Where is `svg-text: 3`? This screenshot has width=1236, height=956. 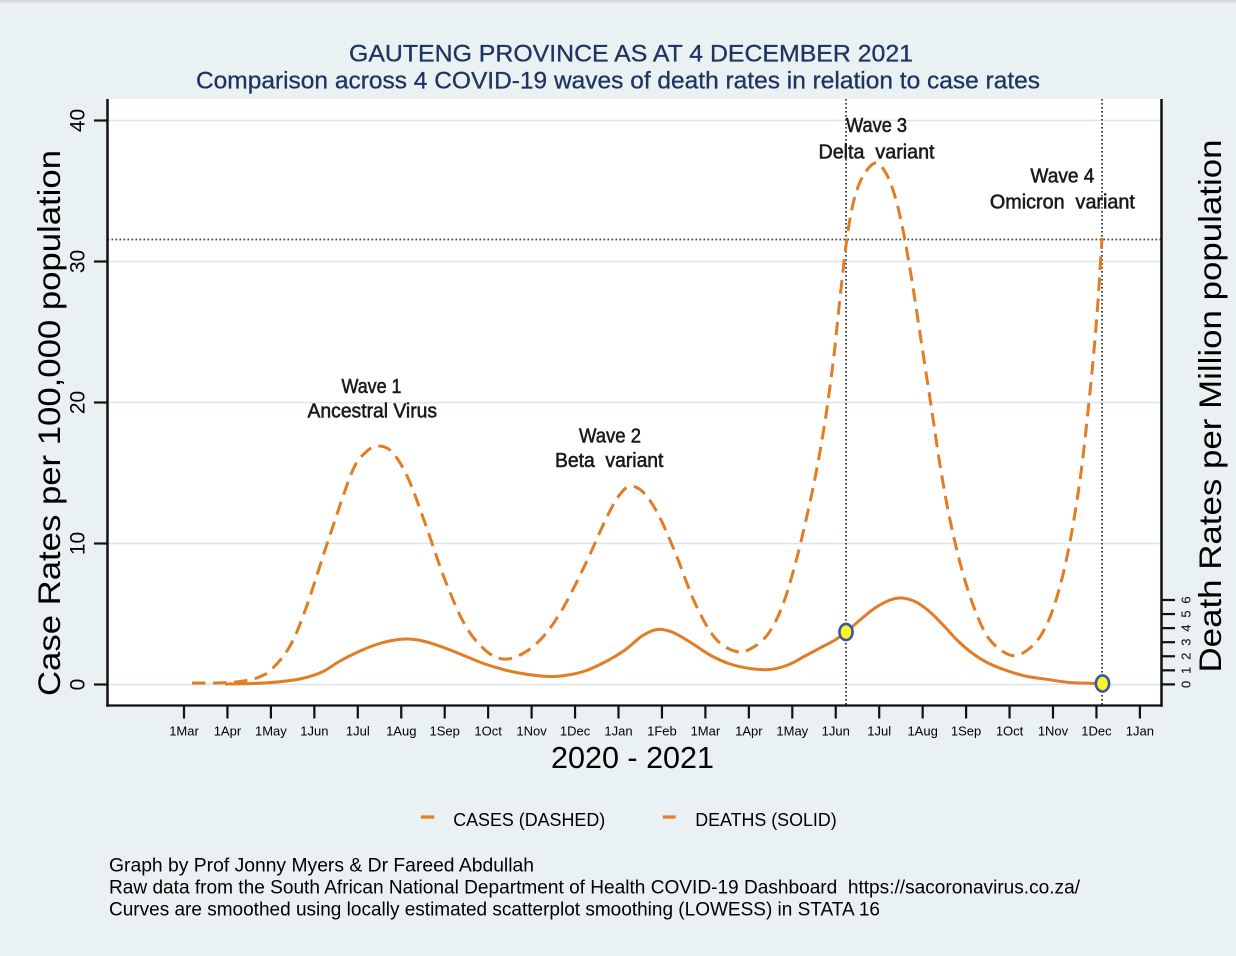 svg-text: 3 is located at coordinates (1186, 642).